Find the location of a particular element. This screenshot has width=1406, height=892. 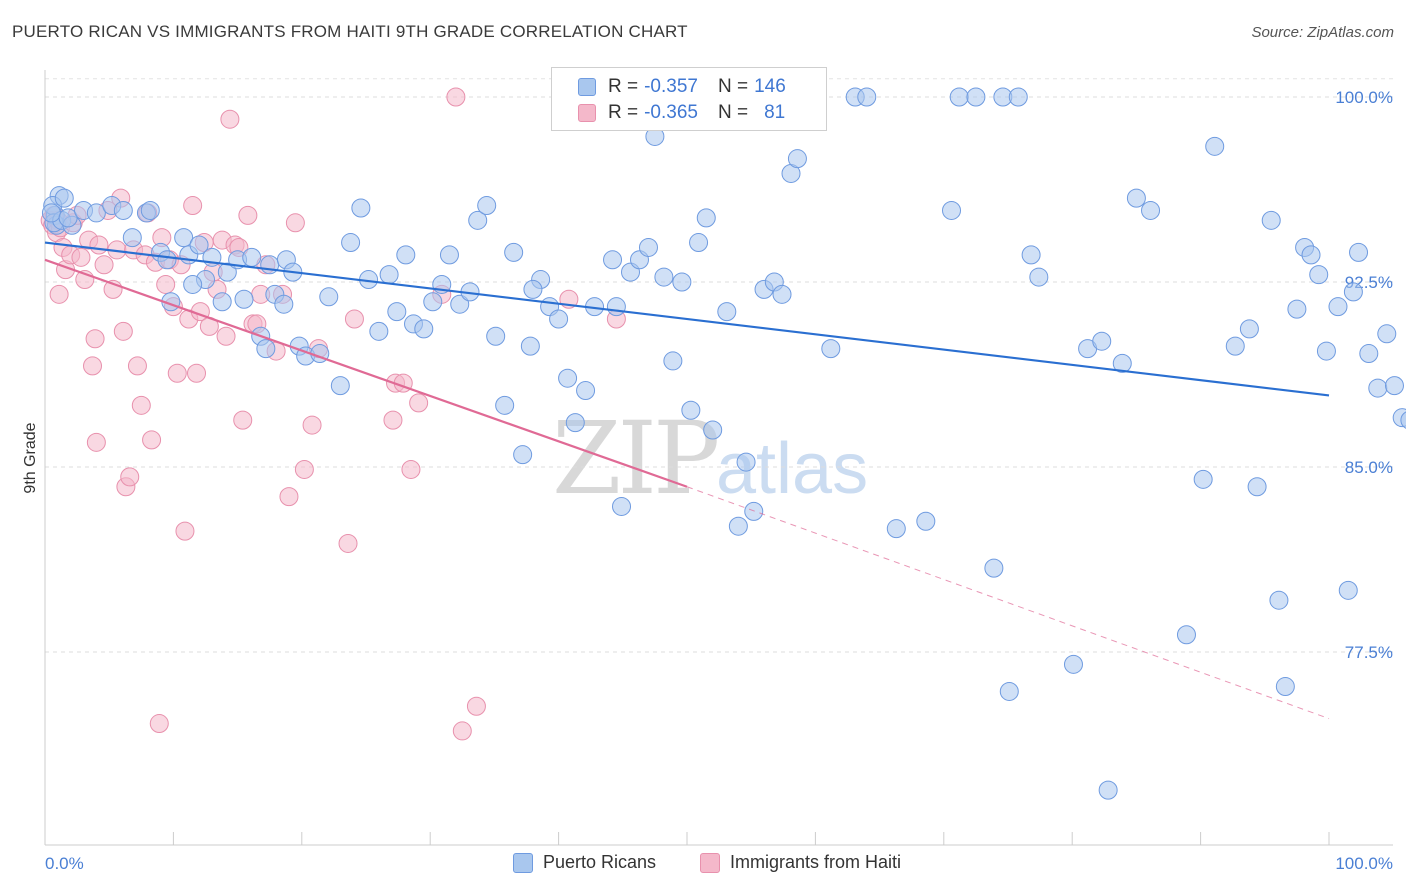

legend-swatch-pink is located at coordinates (710, 862).